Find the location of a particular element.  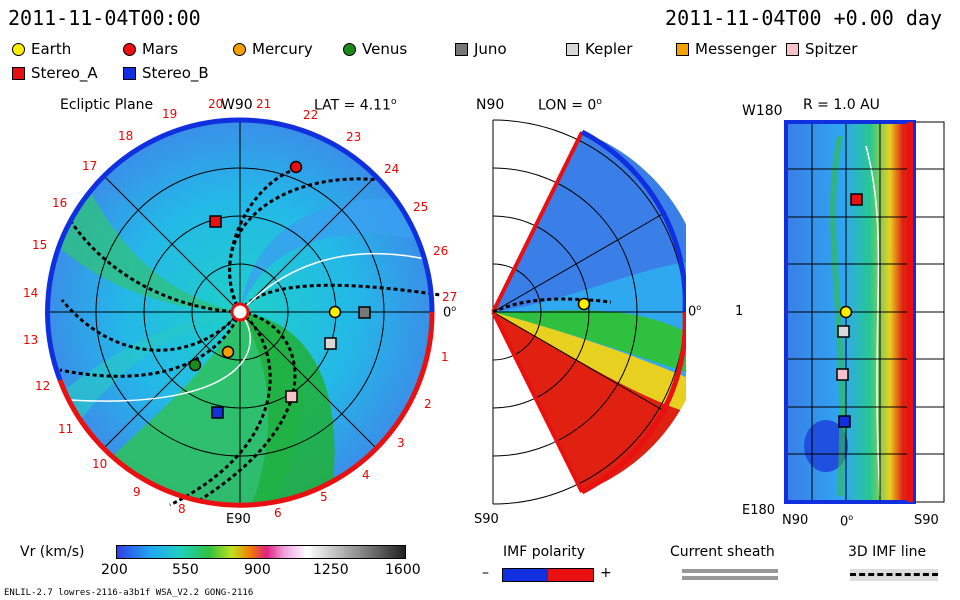

spitzer-marker-radial is located at coordinates (842, 374).